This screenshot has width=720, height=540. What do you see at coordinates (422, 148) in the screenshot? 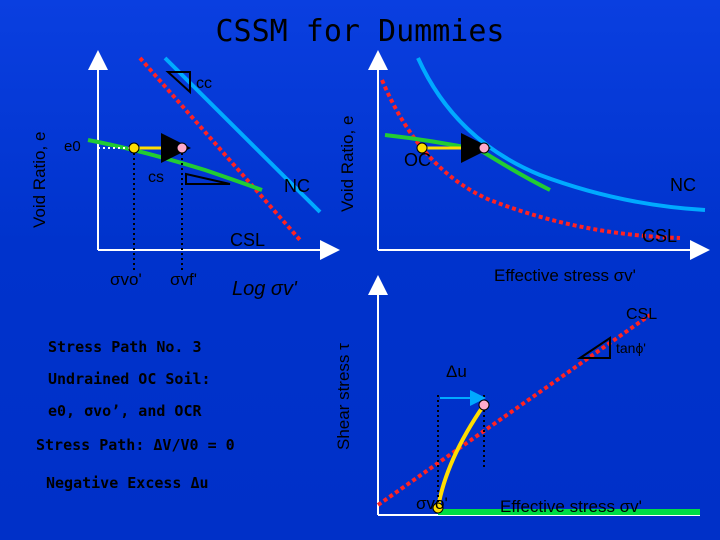
I see `tr-initial-point` at bounding box center [422, 148].